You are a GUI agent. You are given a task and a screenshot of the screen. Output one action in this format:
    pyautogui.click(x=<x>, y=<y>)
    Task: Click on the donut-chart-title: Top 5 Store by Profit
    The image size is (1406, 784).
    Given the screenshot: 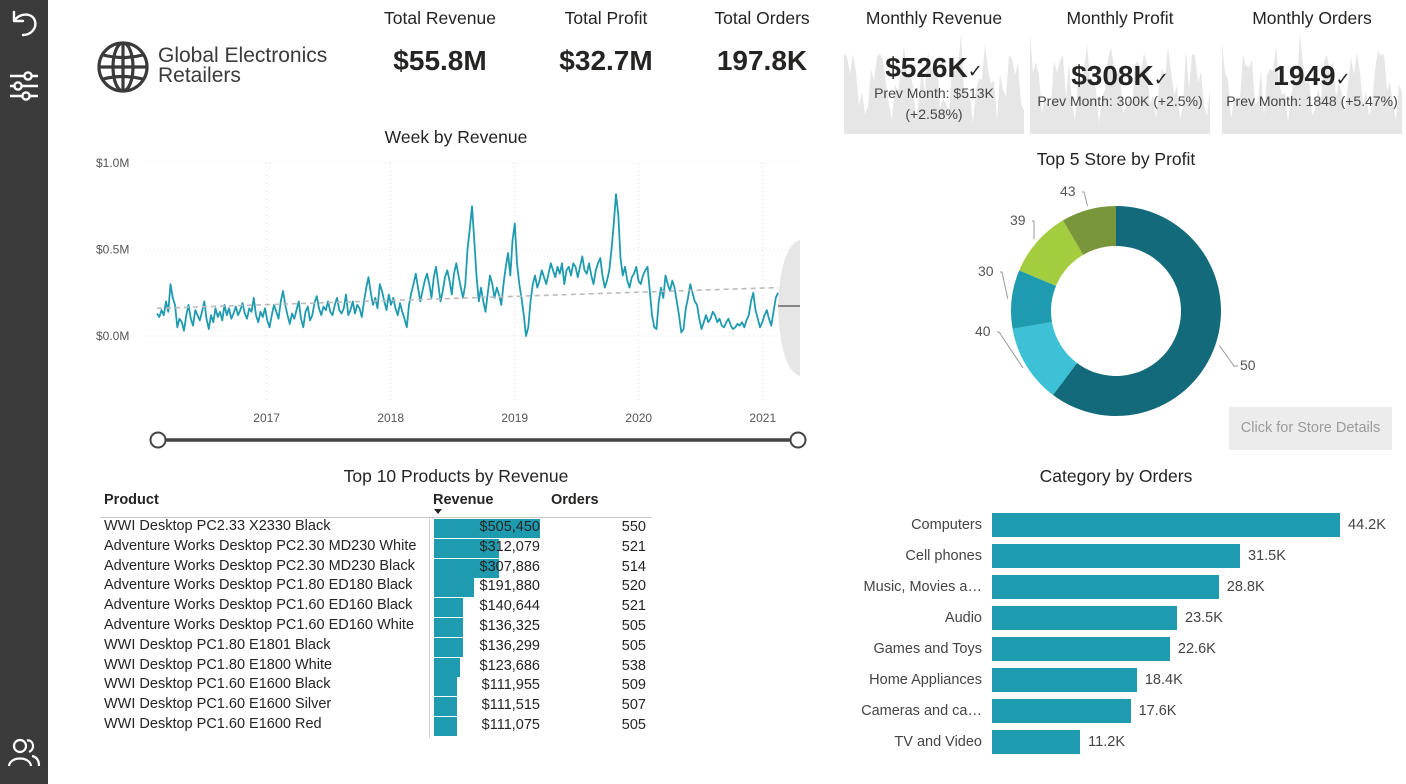 What is the action you would take?
    pyautogui.click(x=1116, y=159)
    